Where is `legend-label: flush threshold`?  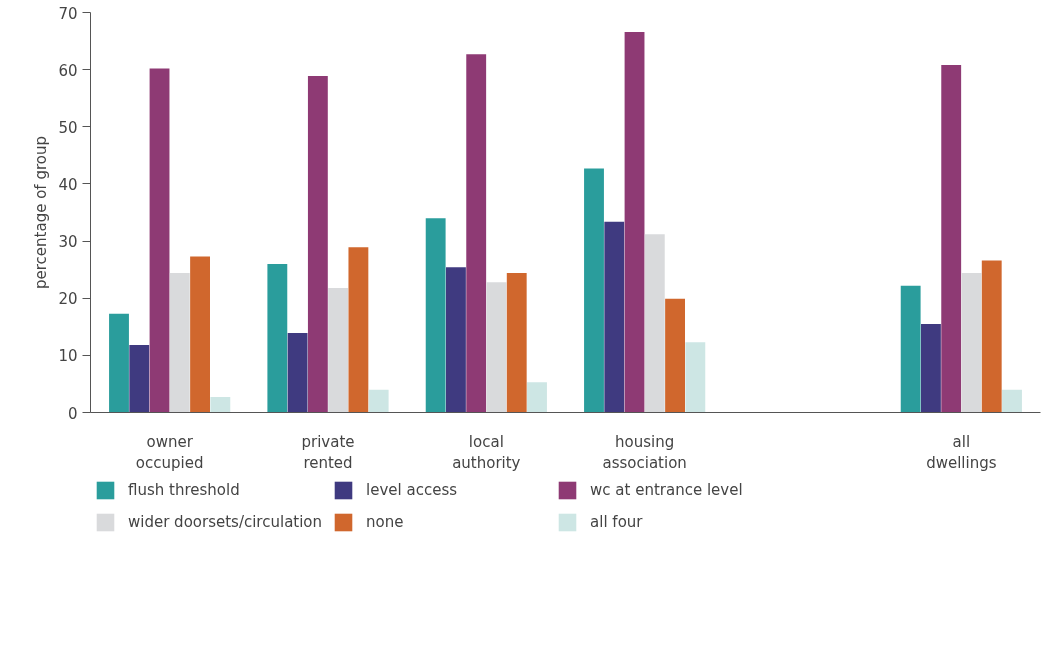 legend-label: flush threshold is located at coordinates (184, 490).